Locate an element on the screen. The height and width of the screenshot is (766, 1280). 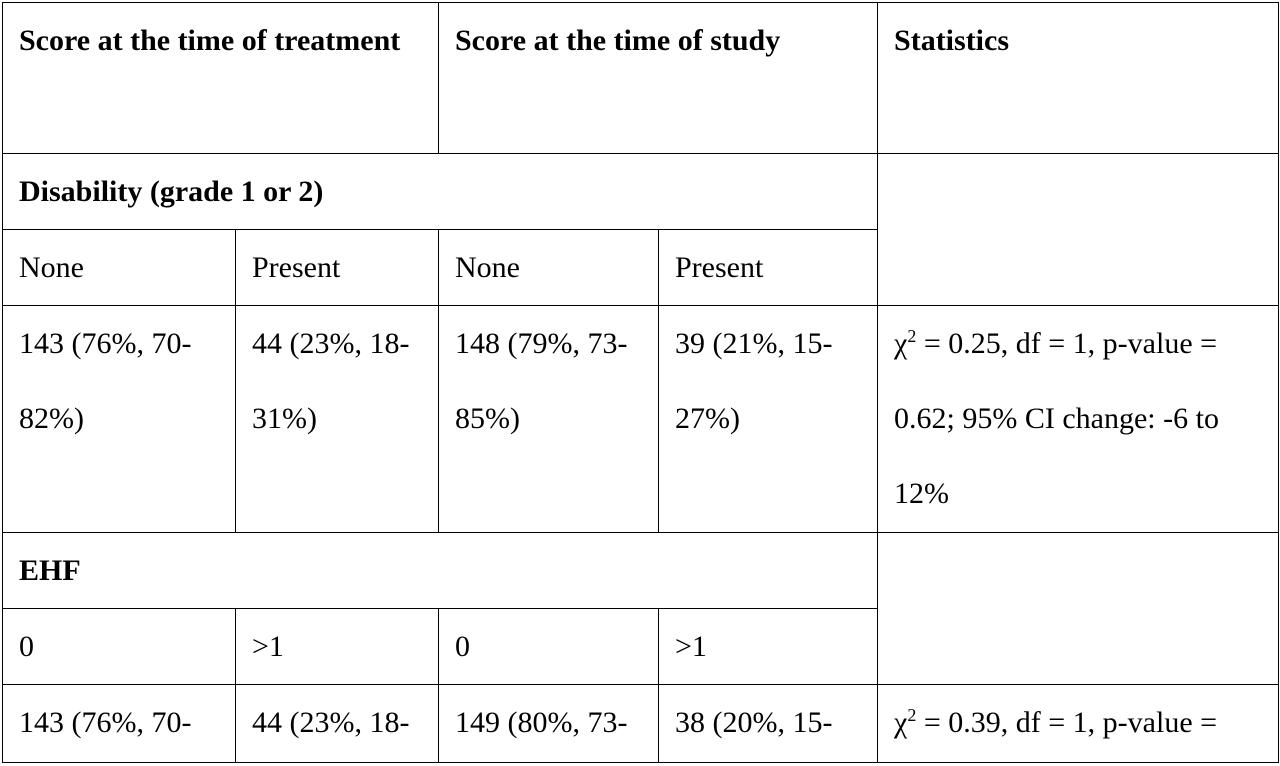
header-study-score: Score at the time of study is located at coordinates (658, 78).